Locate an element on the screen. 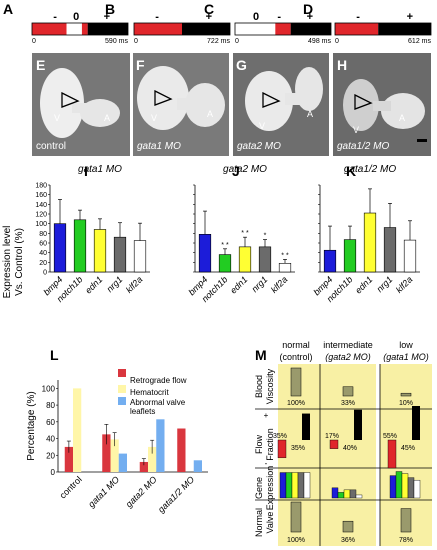 This screenshot has width=437, height=550. y-tick-label: 120 is located at coordinates (41, 215).